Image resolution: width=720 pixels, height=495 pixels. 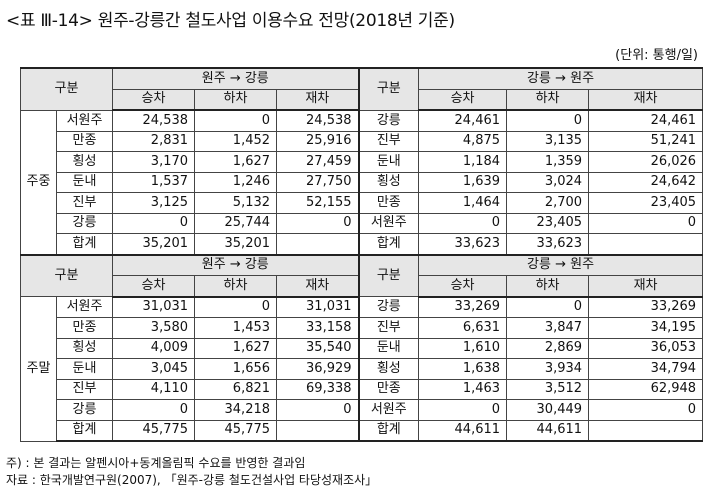 I want to click on value-cell: 1,359, so click(x=548, y=162).